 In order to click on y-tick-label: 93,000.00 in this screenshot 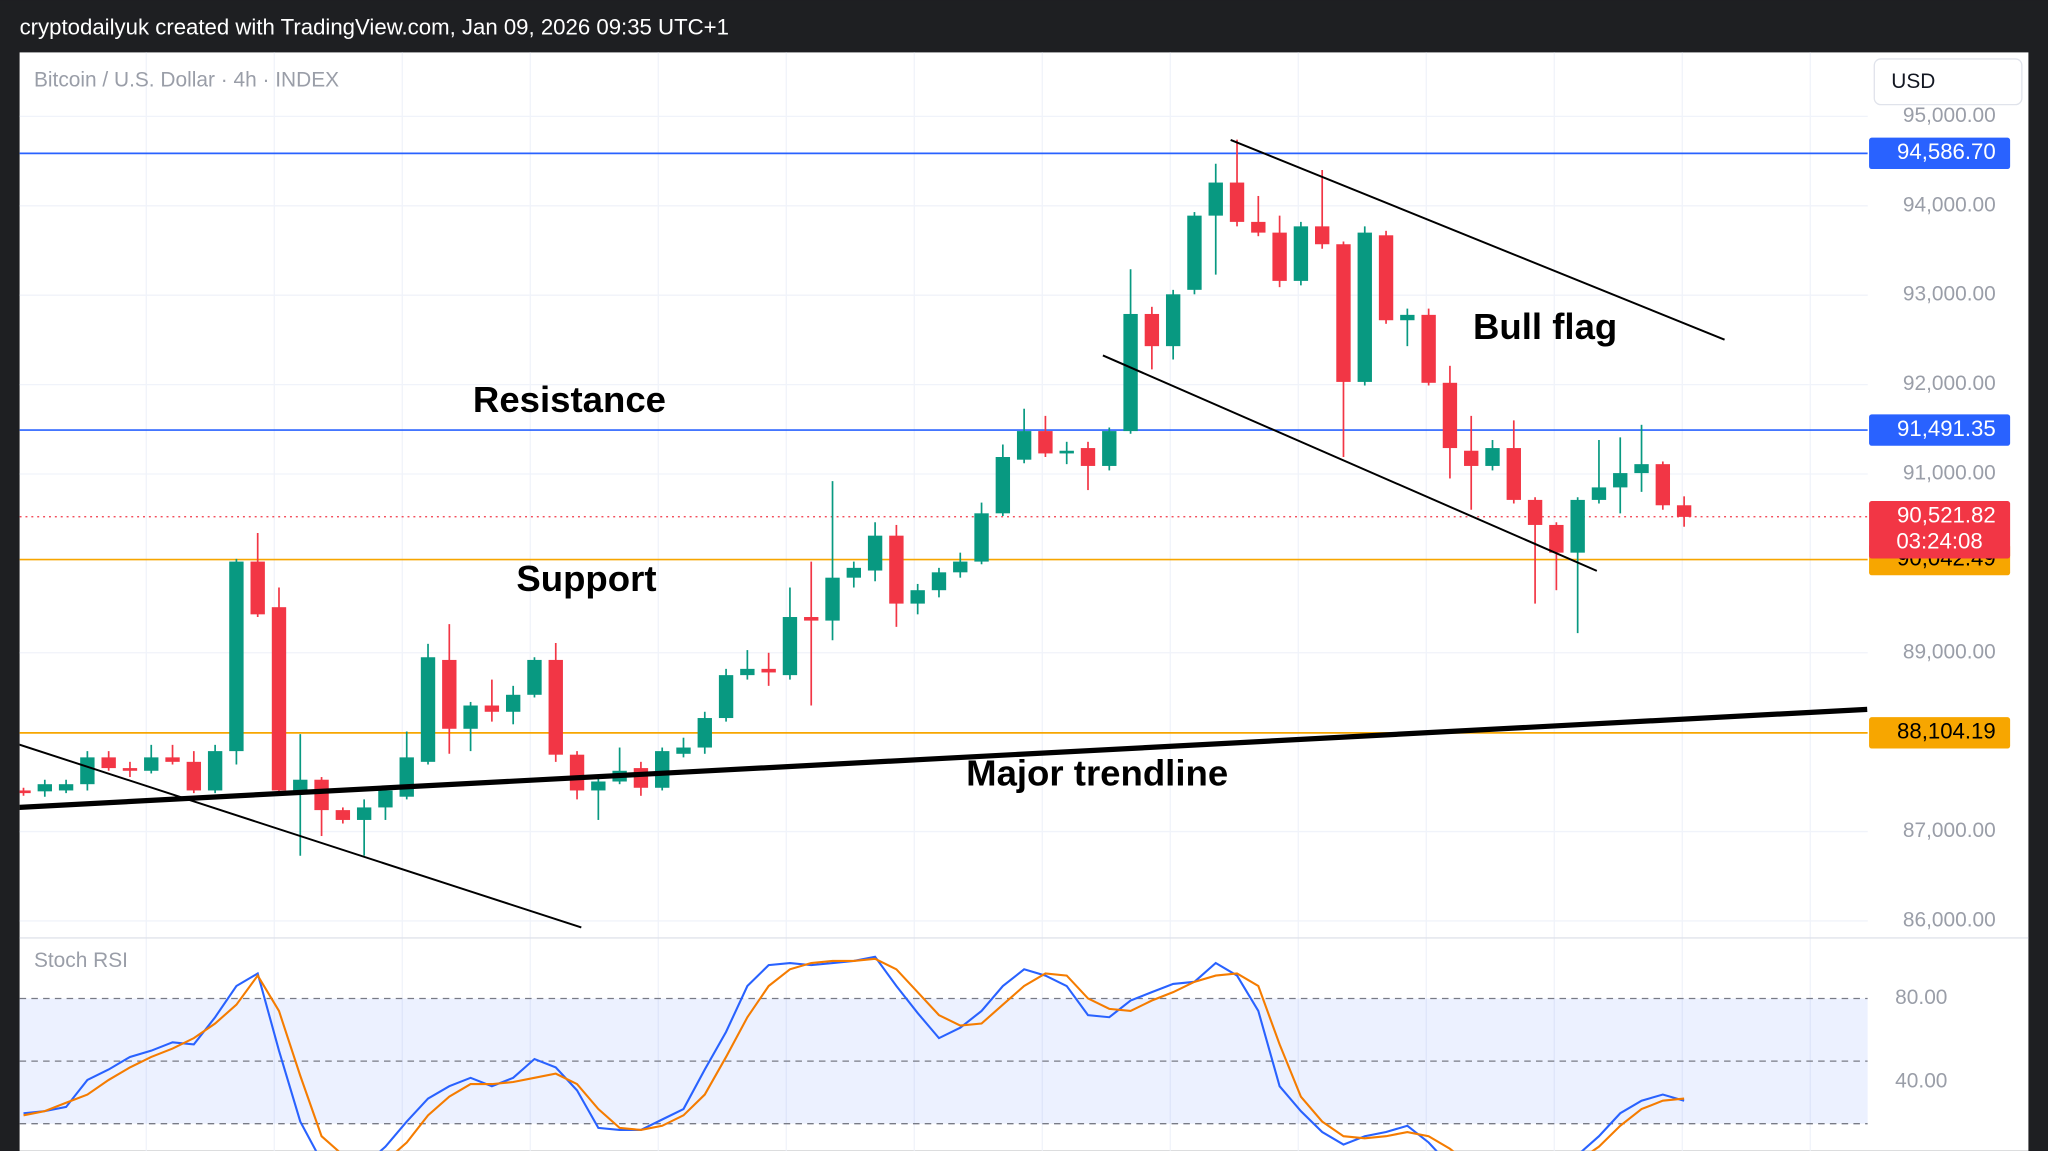, I will do `click(1949, 294)`.